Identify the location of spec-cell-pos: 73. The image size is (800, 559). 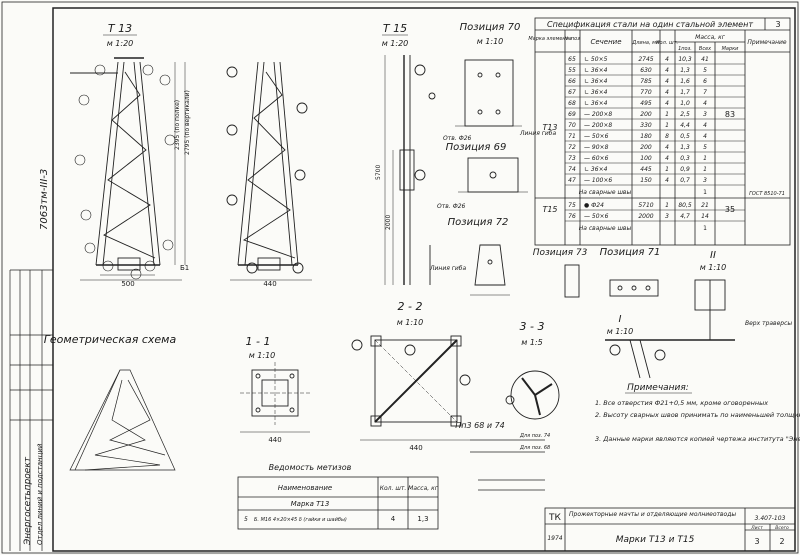
(572, 158).